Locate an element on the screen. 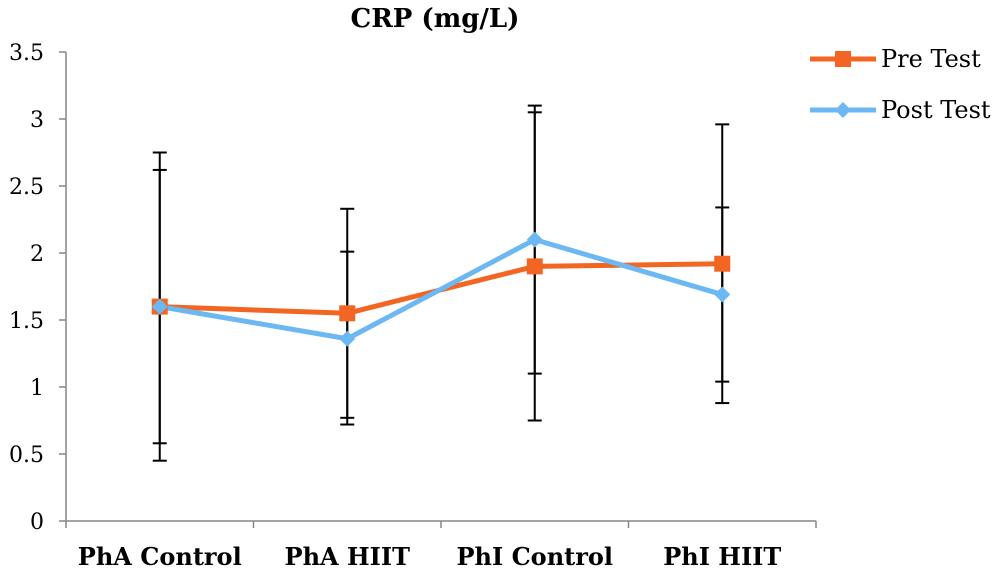 This screenshot has width=1000, height=575. y-tick-label: 0.5 is located at coordinates (26, 455).